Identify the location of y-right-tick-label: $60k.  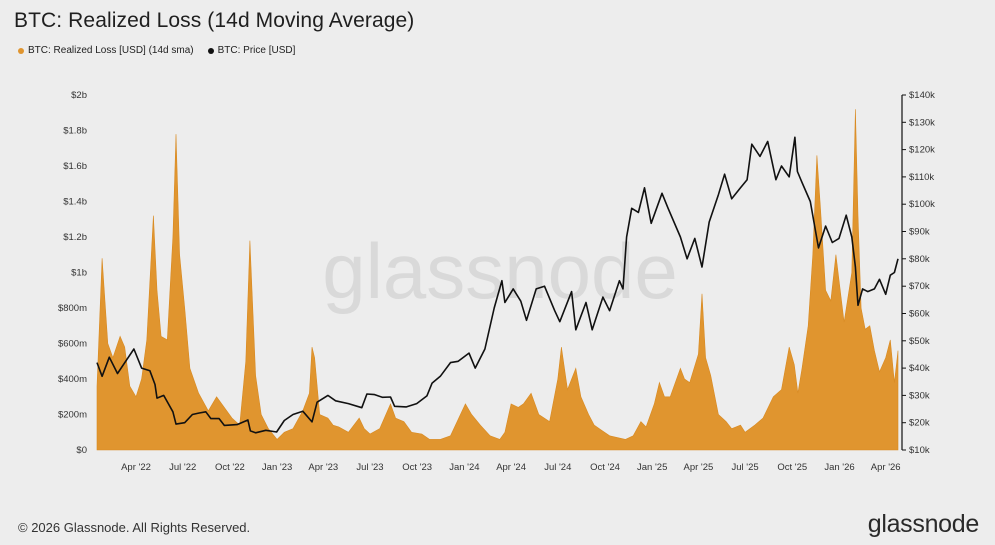
(919, 314).